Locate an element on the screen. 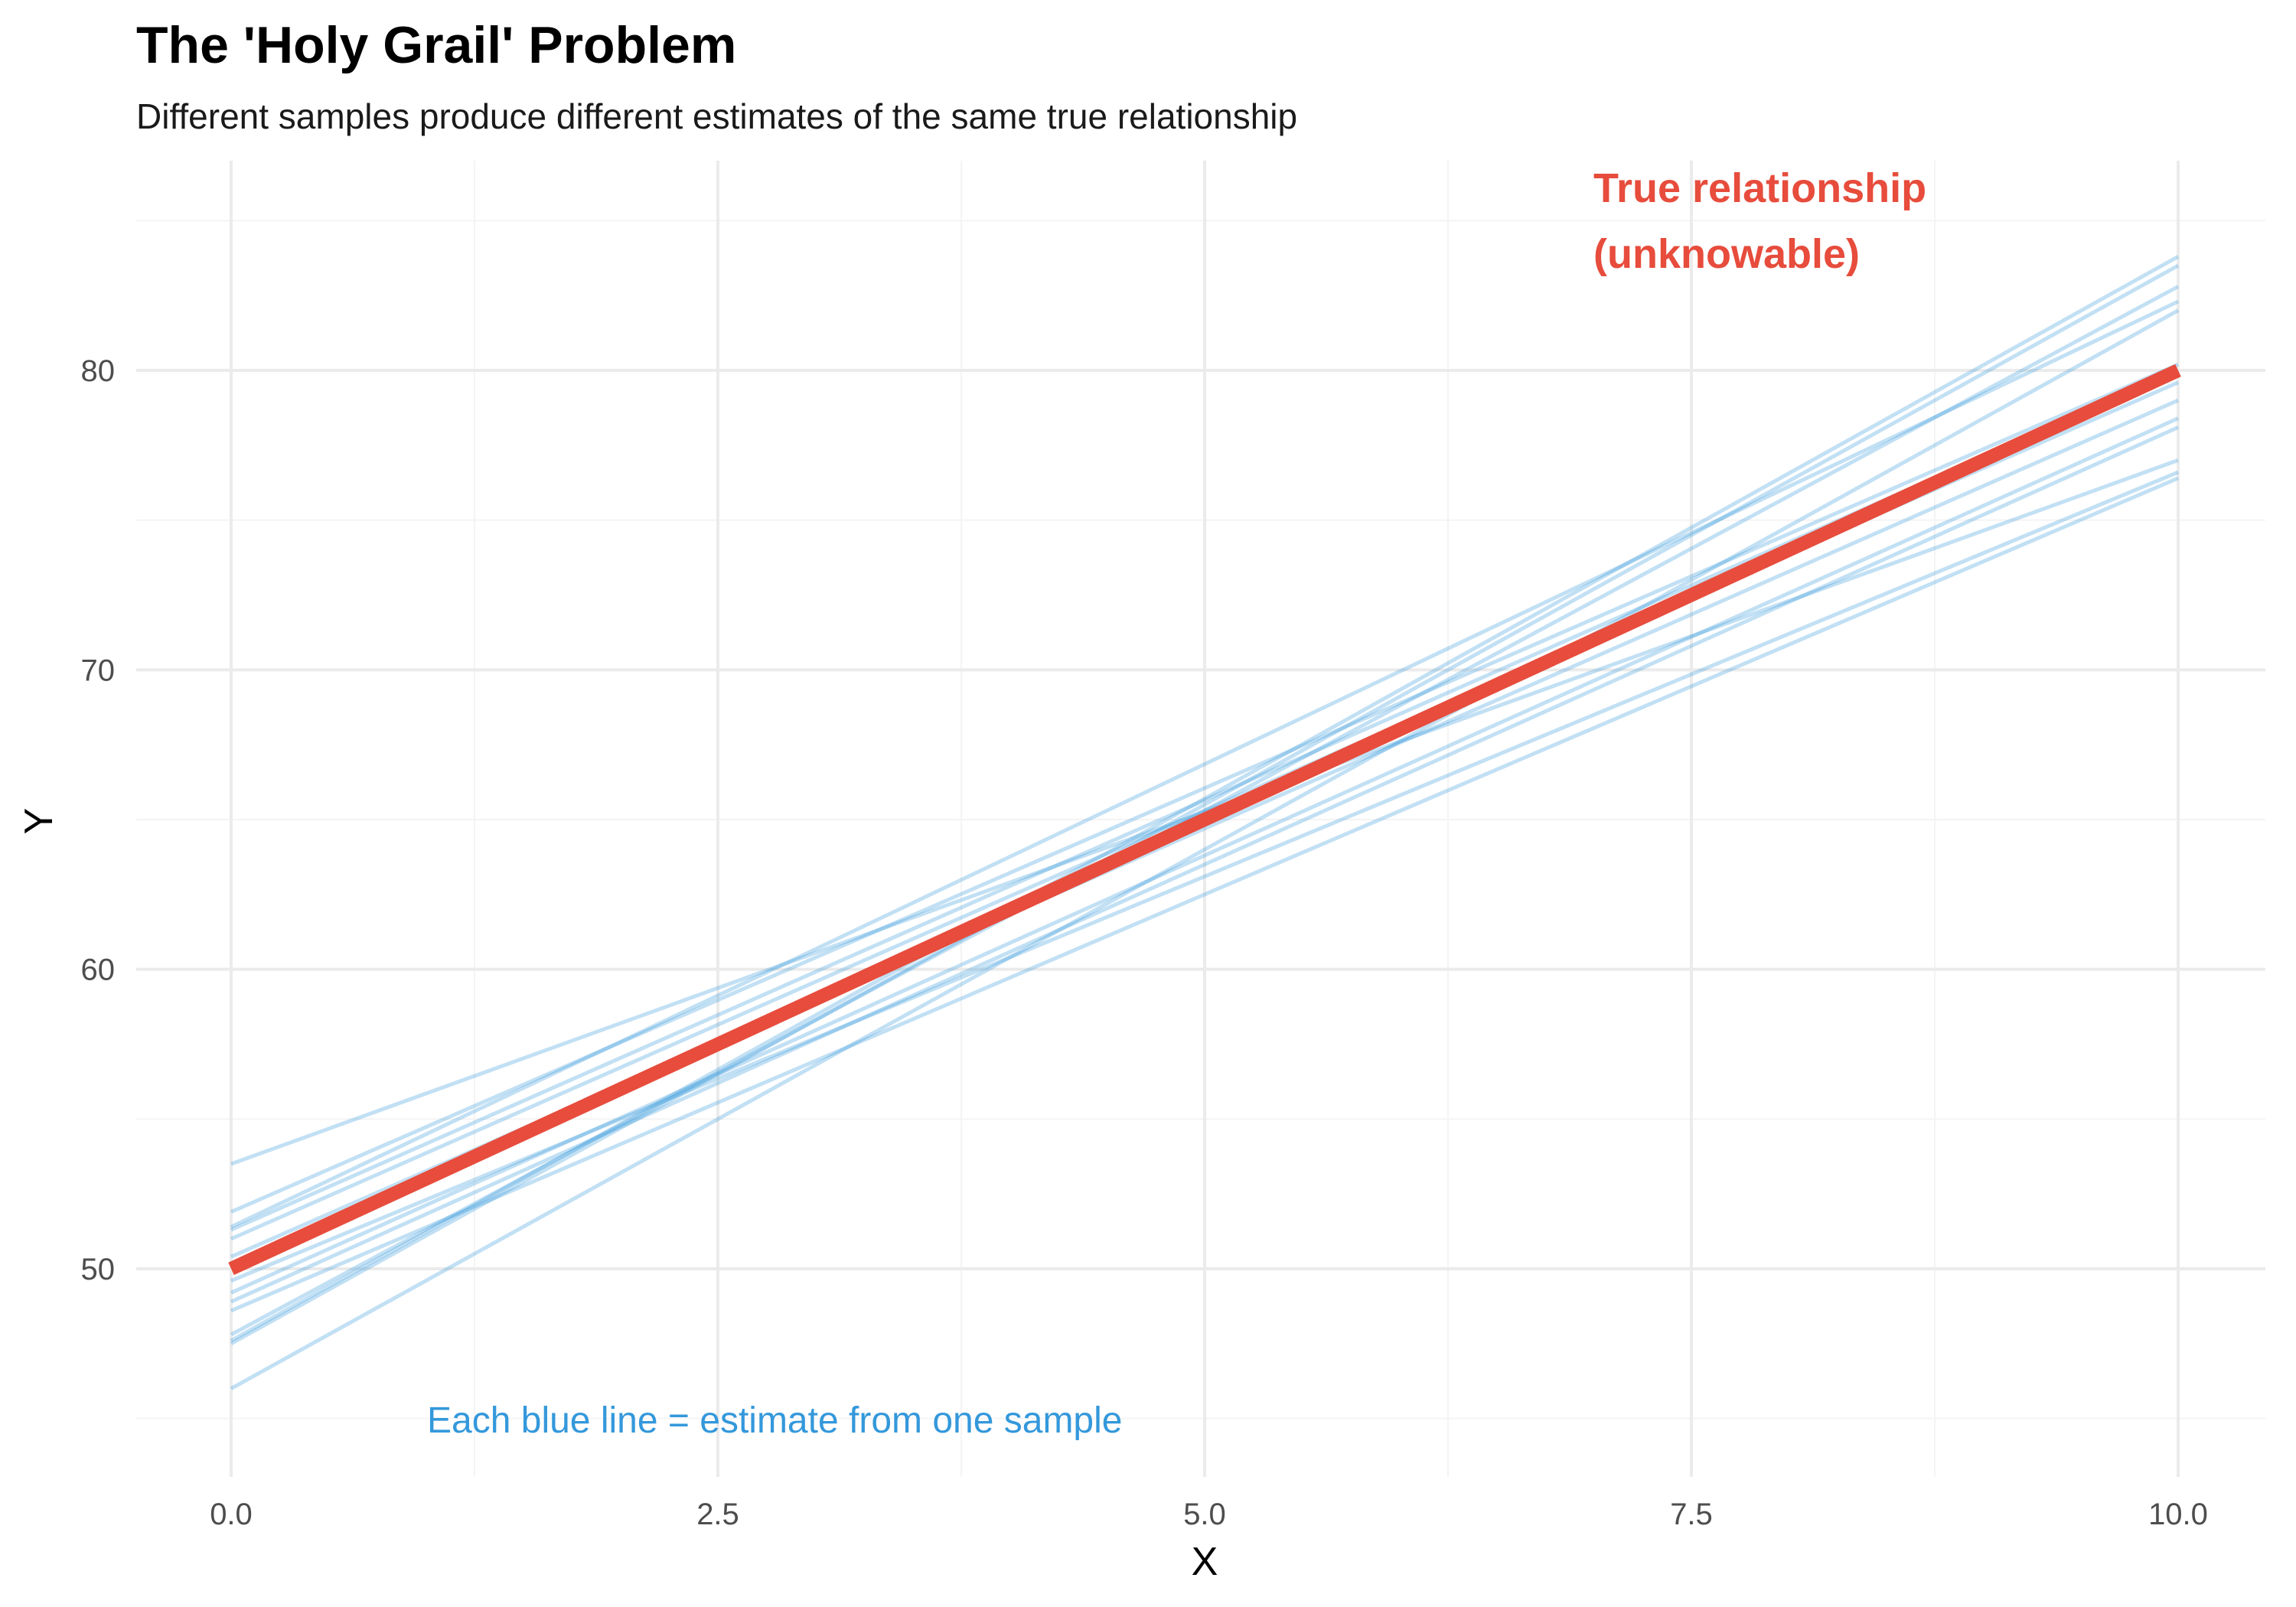 This screenshot has width=2296, height=1607. x-tick-label: 0.0 is located at coordinates (231, 1514).